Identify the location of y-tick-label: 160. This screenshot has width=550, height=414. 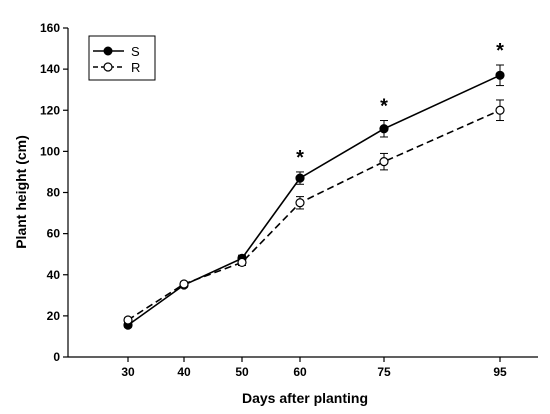
(50, 28).